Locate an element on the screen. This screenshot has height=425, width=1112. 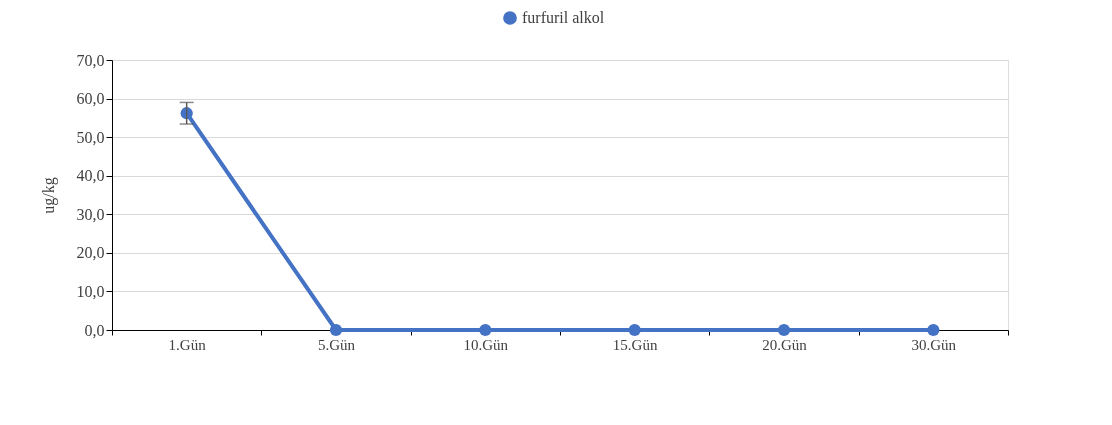
x-tick-label: 10.Gün is located at coordinates (486, 344).